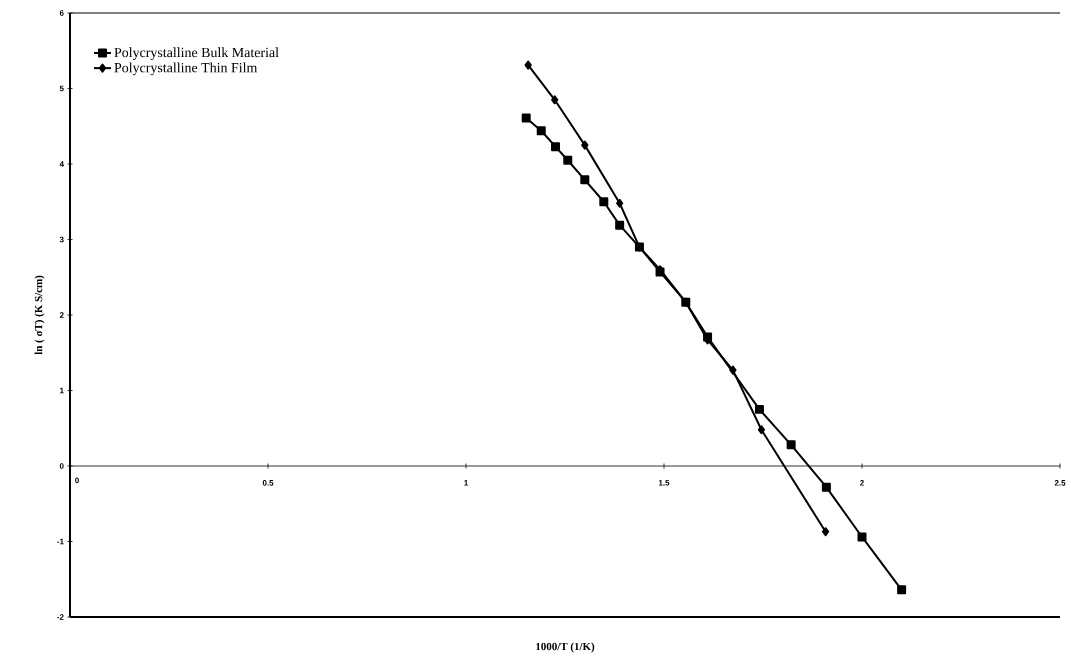 The width and height of the screenshot is (1071, 664). What do you see at coordinates (186, 69) in the screenshot?
I see `legend-label: Polycrystalline Thin Film` at bounding box center [186, 69].